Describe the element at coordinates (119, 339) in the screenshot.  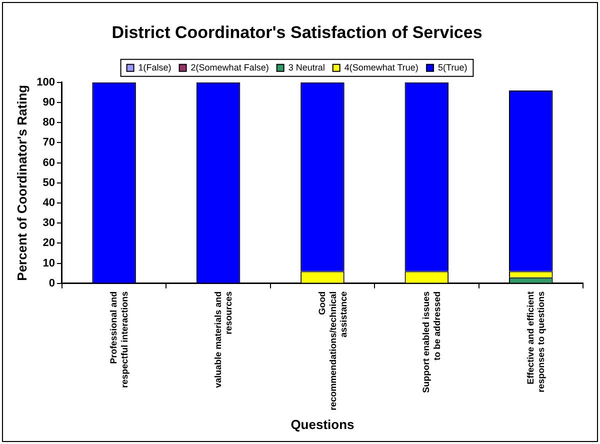
I see `x-tick-label: Professional and respectful interactions` at that location.